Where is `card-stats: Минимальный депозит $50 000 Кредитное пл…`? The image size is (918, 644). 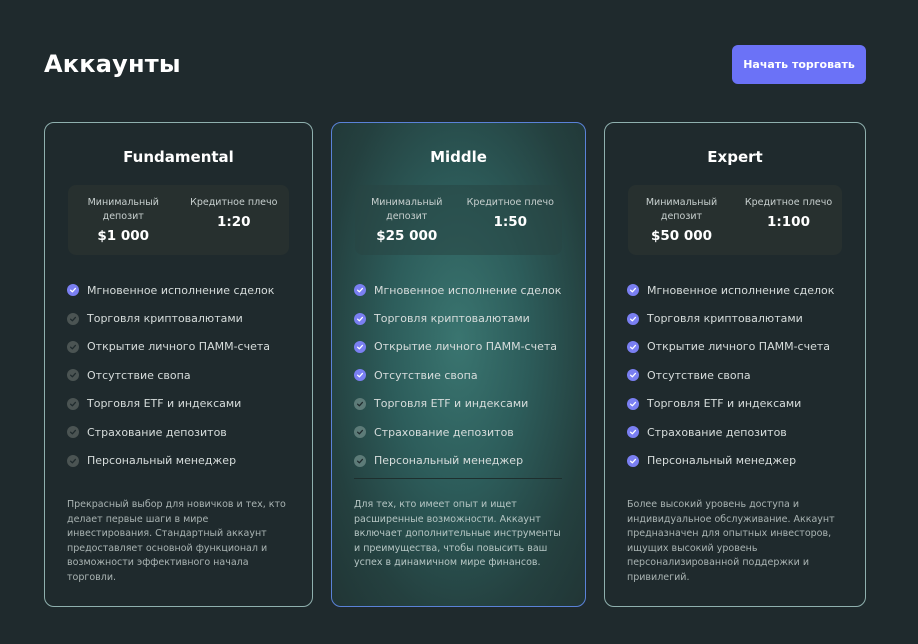
card-stats: Минимальный депозит $50 000 Кредитное пл… is located at coordinates (735, 220).